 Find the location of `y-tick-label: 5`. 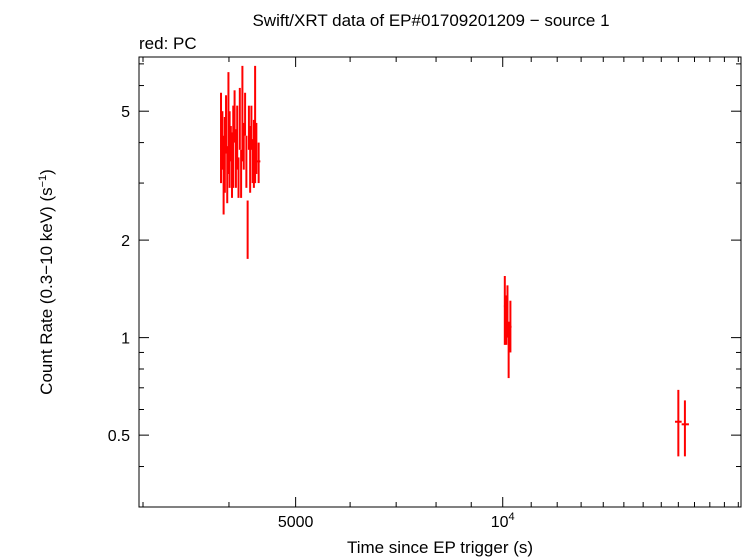

y-tick-label: 5 is located at coordinates (125, 112).